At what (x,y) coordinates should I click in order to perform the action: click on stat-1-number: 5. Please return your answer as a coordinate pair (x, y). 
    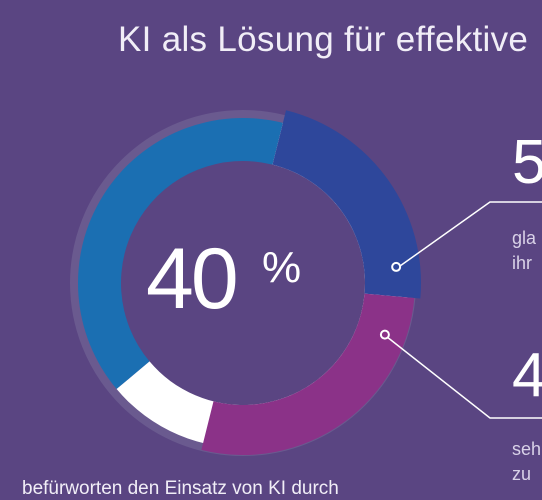
    Looking at the image, I should click on (527, 162).